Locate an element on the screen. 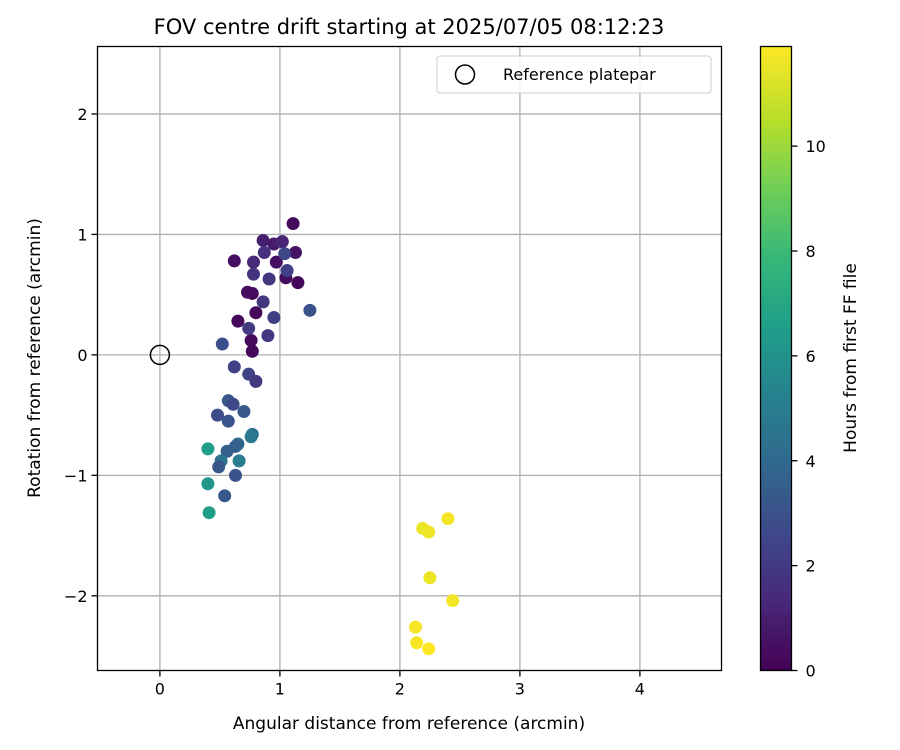 This screenshot has width=900, height=750. y-axis-ticks: −2 −1 0 1 2 is located at coordinates (81, 355).